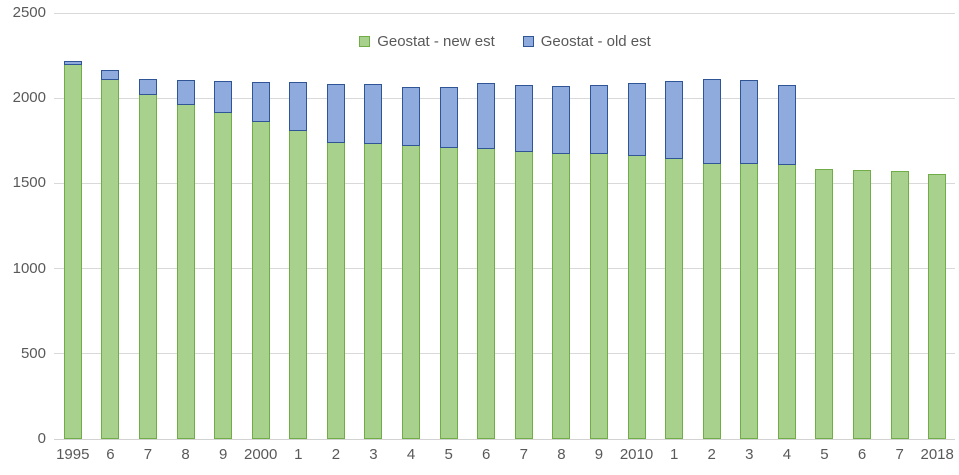 The image size is (959, 475). I want to click on bar-1995-geostat-new-est, so click(72, 252).